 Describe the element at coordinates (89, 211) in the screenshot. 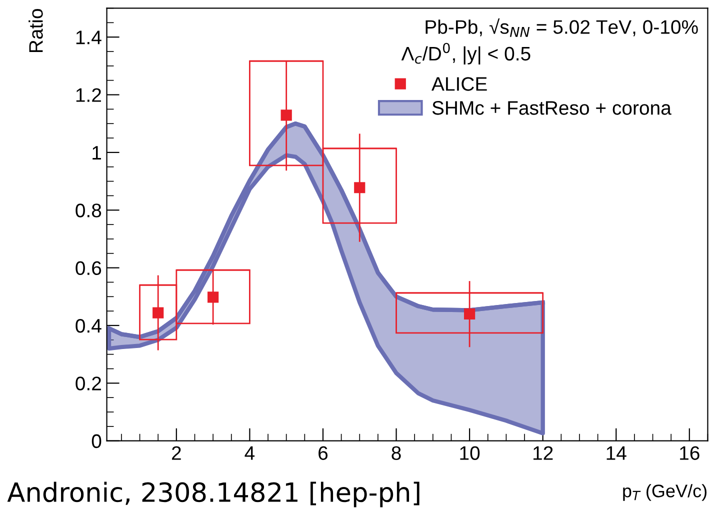

I see `y-tick-label: 0.8` at that location.